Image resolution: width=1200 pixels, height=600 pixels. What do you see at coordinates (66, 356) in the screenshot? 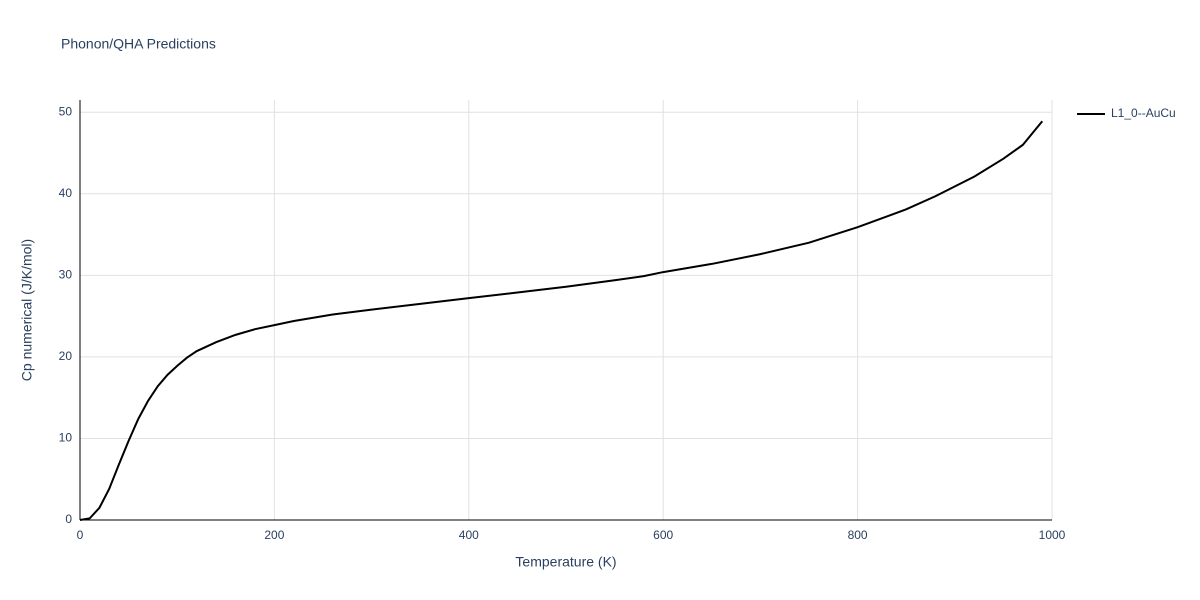
I see `y-tick-label: 20` at bounding box center [66, 356].